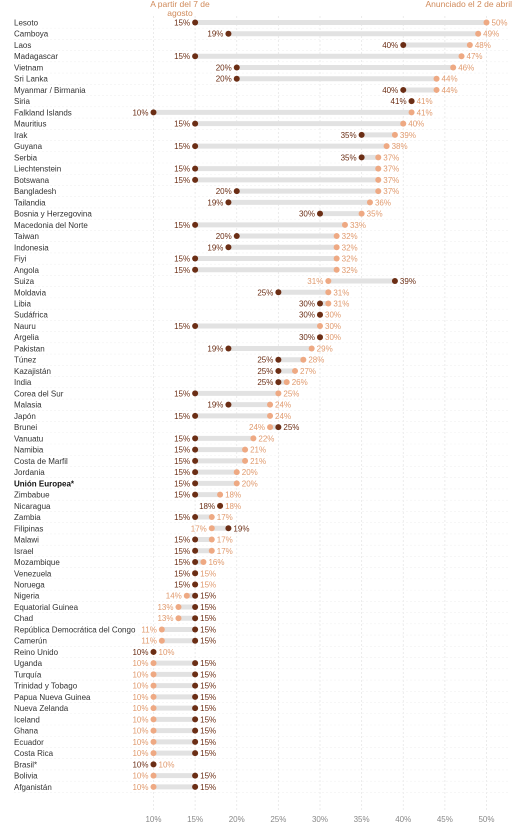 The image size is (515, 826). Describe the element at coordinates (30, 202) in the screenshot. I see `country-label: Tailandia` at that location.